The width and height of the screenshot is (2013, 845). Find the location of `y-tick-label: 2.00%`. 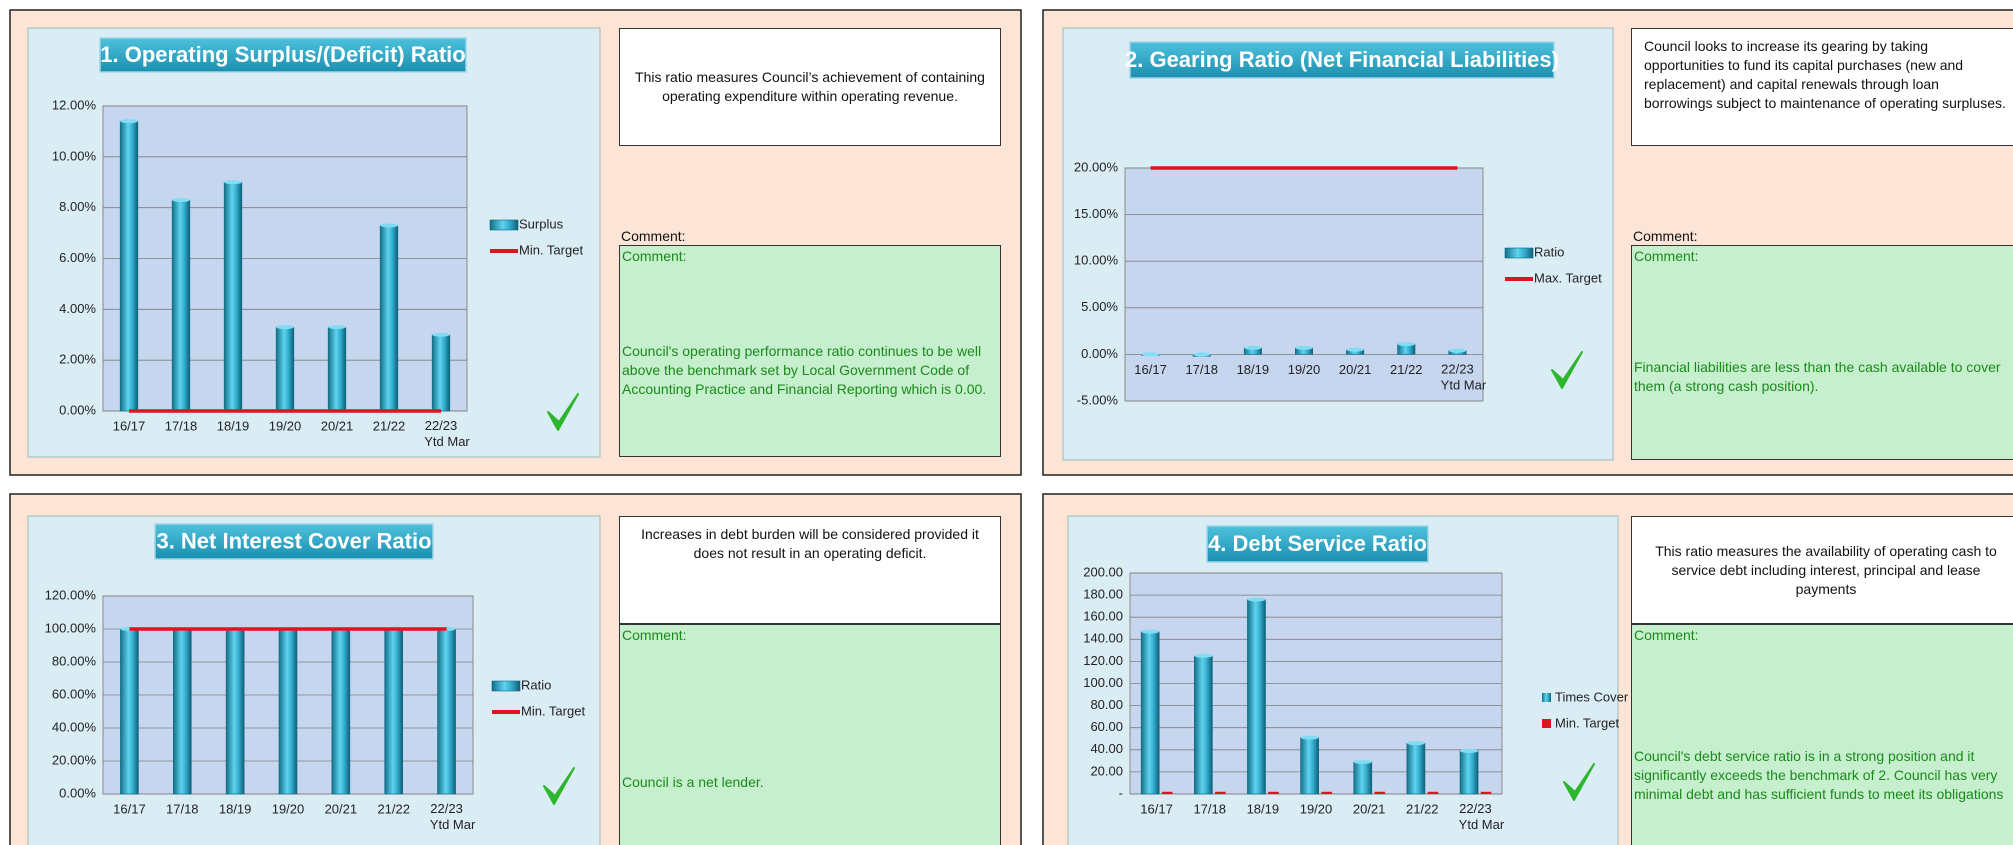

y-tick-label: 2.00% is located at coordinates (77, 359).